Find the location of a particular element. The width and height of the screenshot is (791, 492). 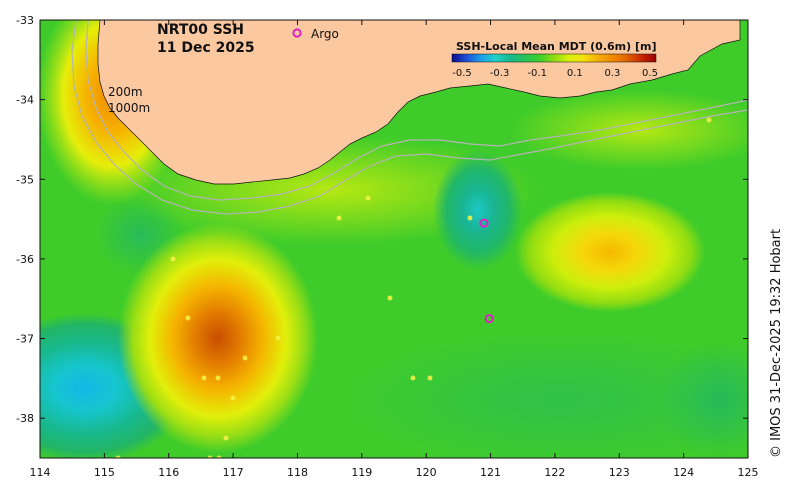

colorbar-title: SSH-Local Mean MDT (0.6m) [m] is located at coordinates (556, 46).